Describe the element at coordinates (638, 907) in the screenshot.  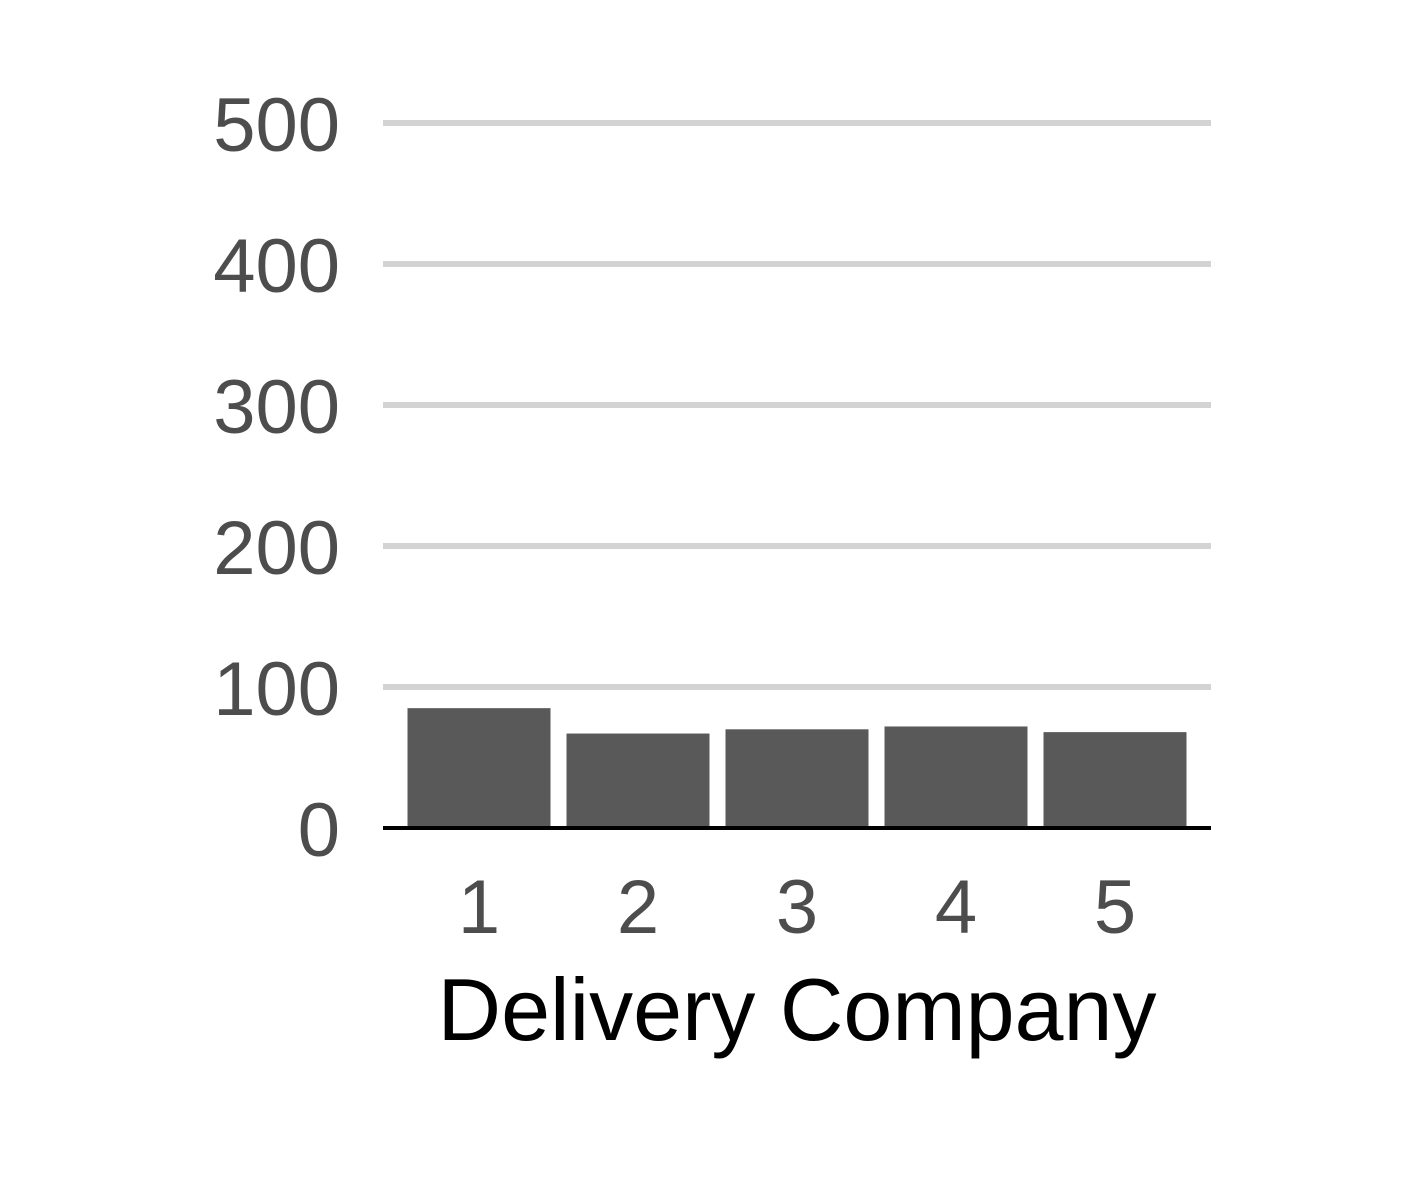
I see `x-tick-label: 2` at that location.